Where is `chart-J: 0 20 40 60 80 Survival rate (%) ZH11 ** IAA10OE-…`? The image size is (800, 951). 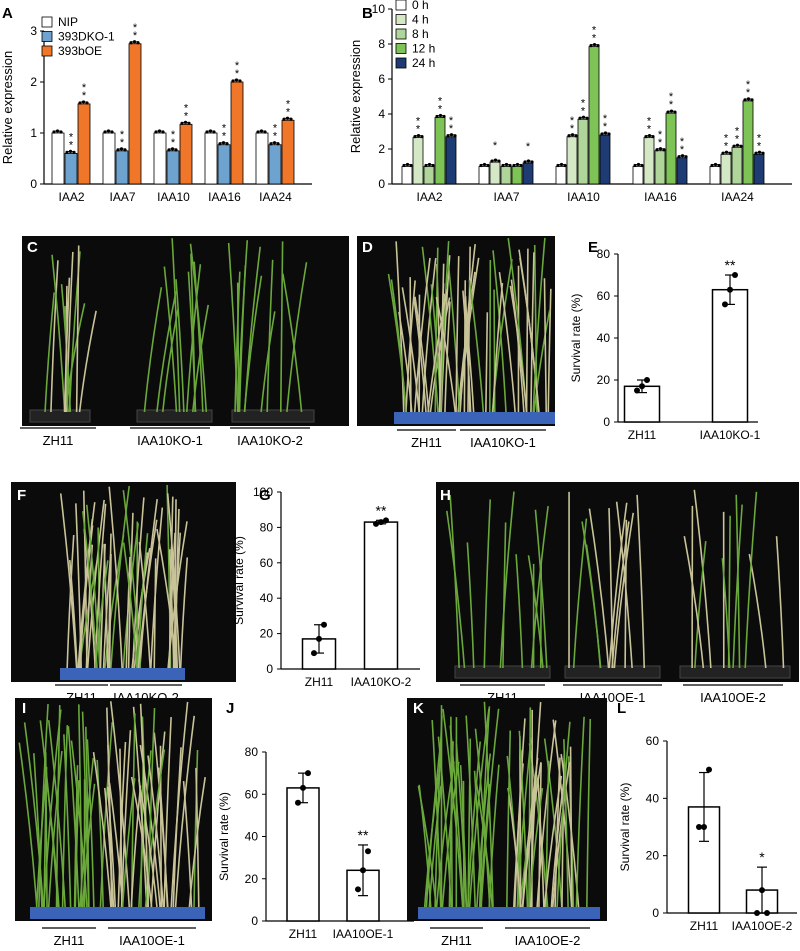
chart-J: 0 20 40 60 80 Survival rate (%) ZH11 ** IAA10OE-… is located at coordinates (315, 843).